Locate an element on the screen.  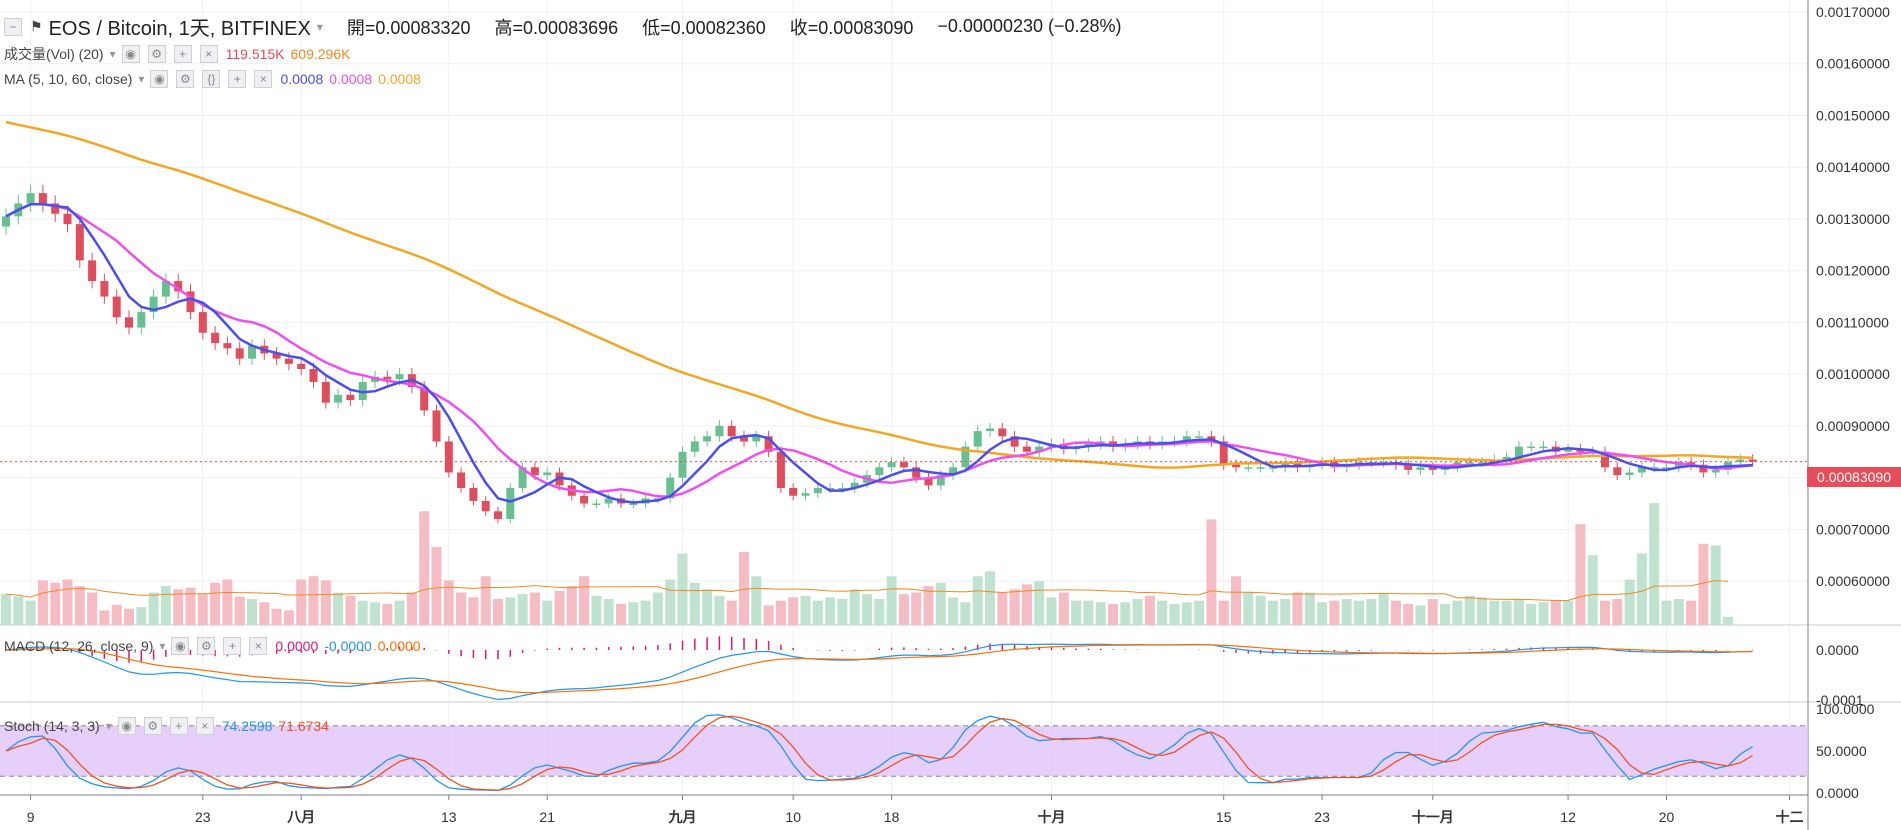
stoch-k-line is located at coordinates (879, 753).